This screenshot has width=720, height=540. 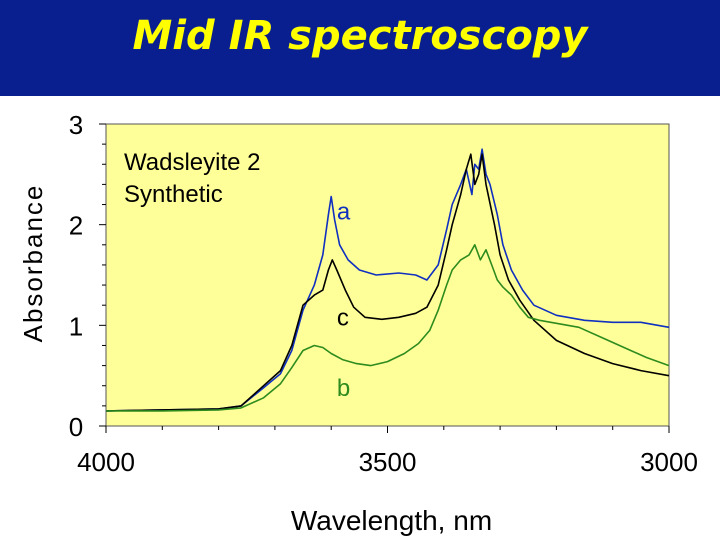 I want to click on x-tick-label-3000: 3000, so click(x=669, y=462).